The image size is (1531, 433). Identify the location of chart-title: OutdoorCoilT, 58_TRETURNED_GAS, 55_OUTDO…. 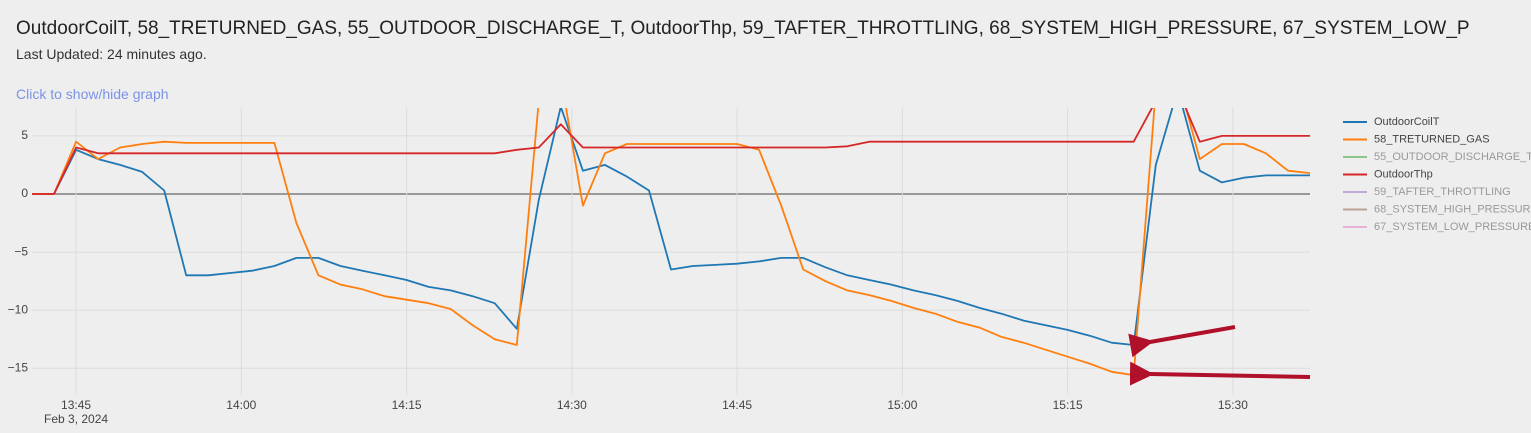
(743, 28).